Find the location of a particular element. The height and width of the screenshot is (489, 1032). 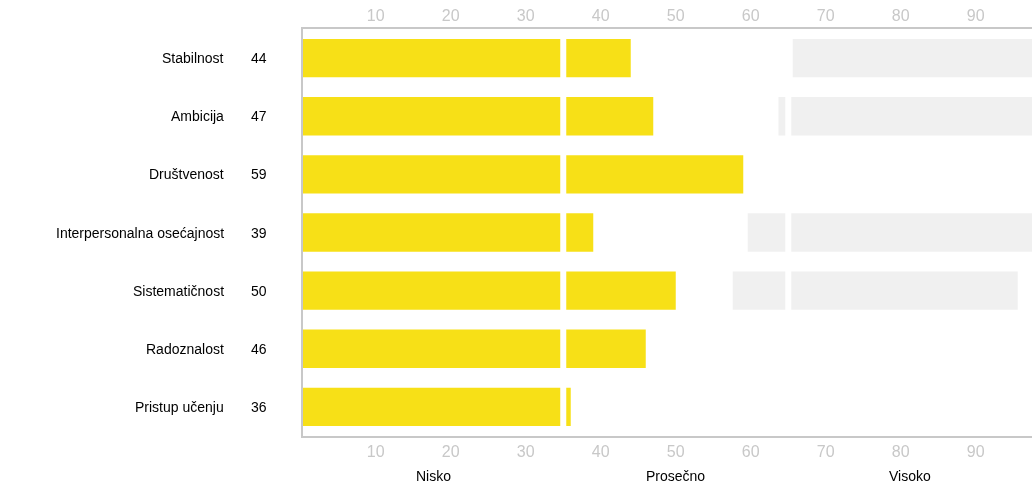

y-tick-label: Interpersonalna osećajnost is located at coordinates (140, 233).